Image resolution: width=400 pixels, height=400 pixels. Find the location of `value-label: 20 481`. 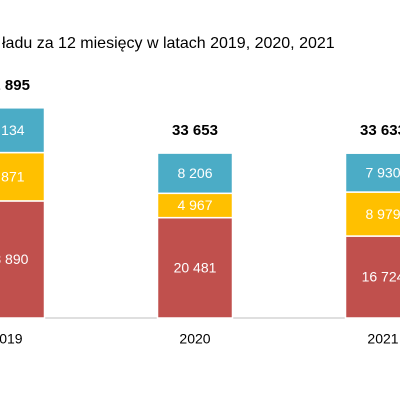

value-label: 20 481 is located at coordinates (195, 268).